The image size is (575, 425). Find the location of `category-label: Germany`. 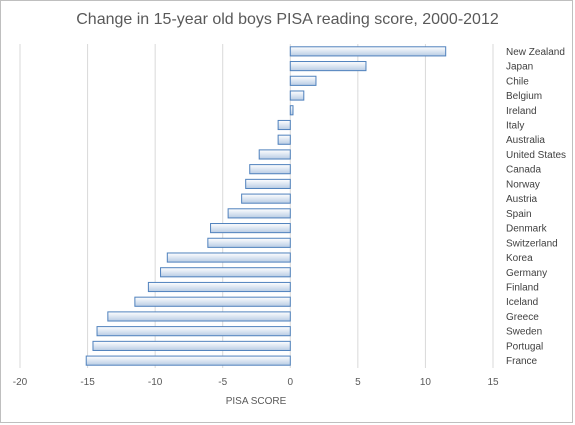

category-label: Germany is located at coordinates (526, 273).